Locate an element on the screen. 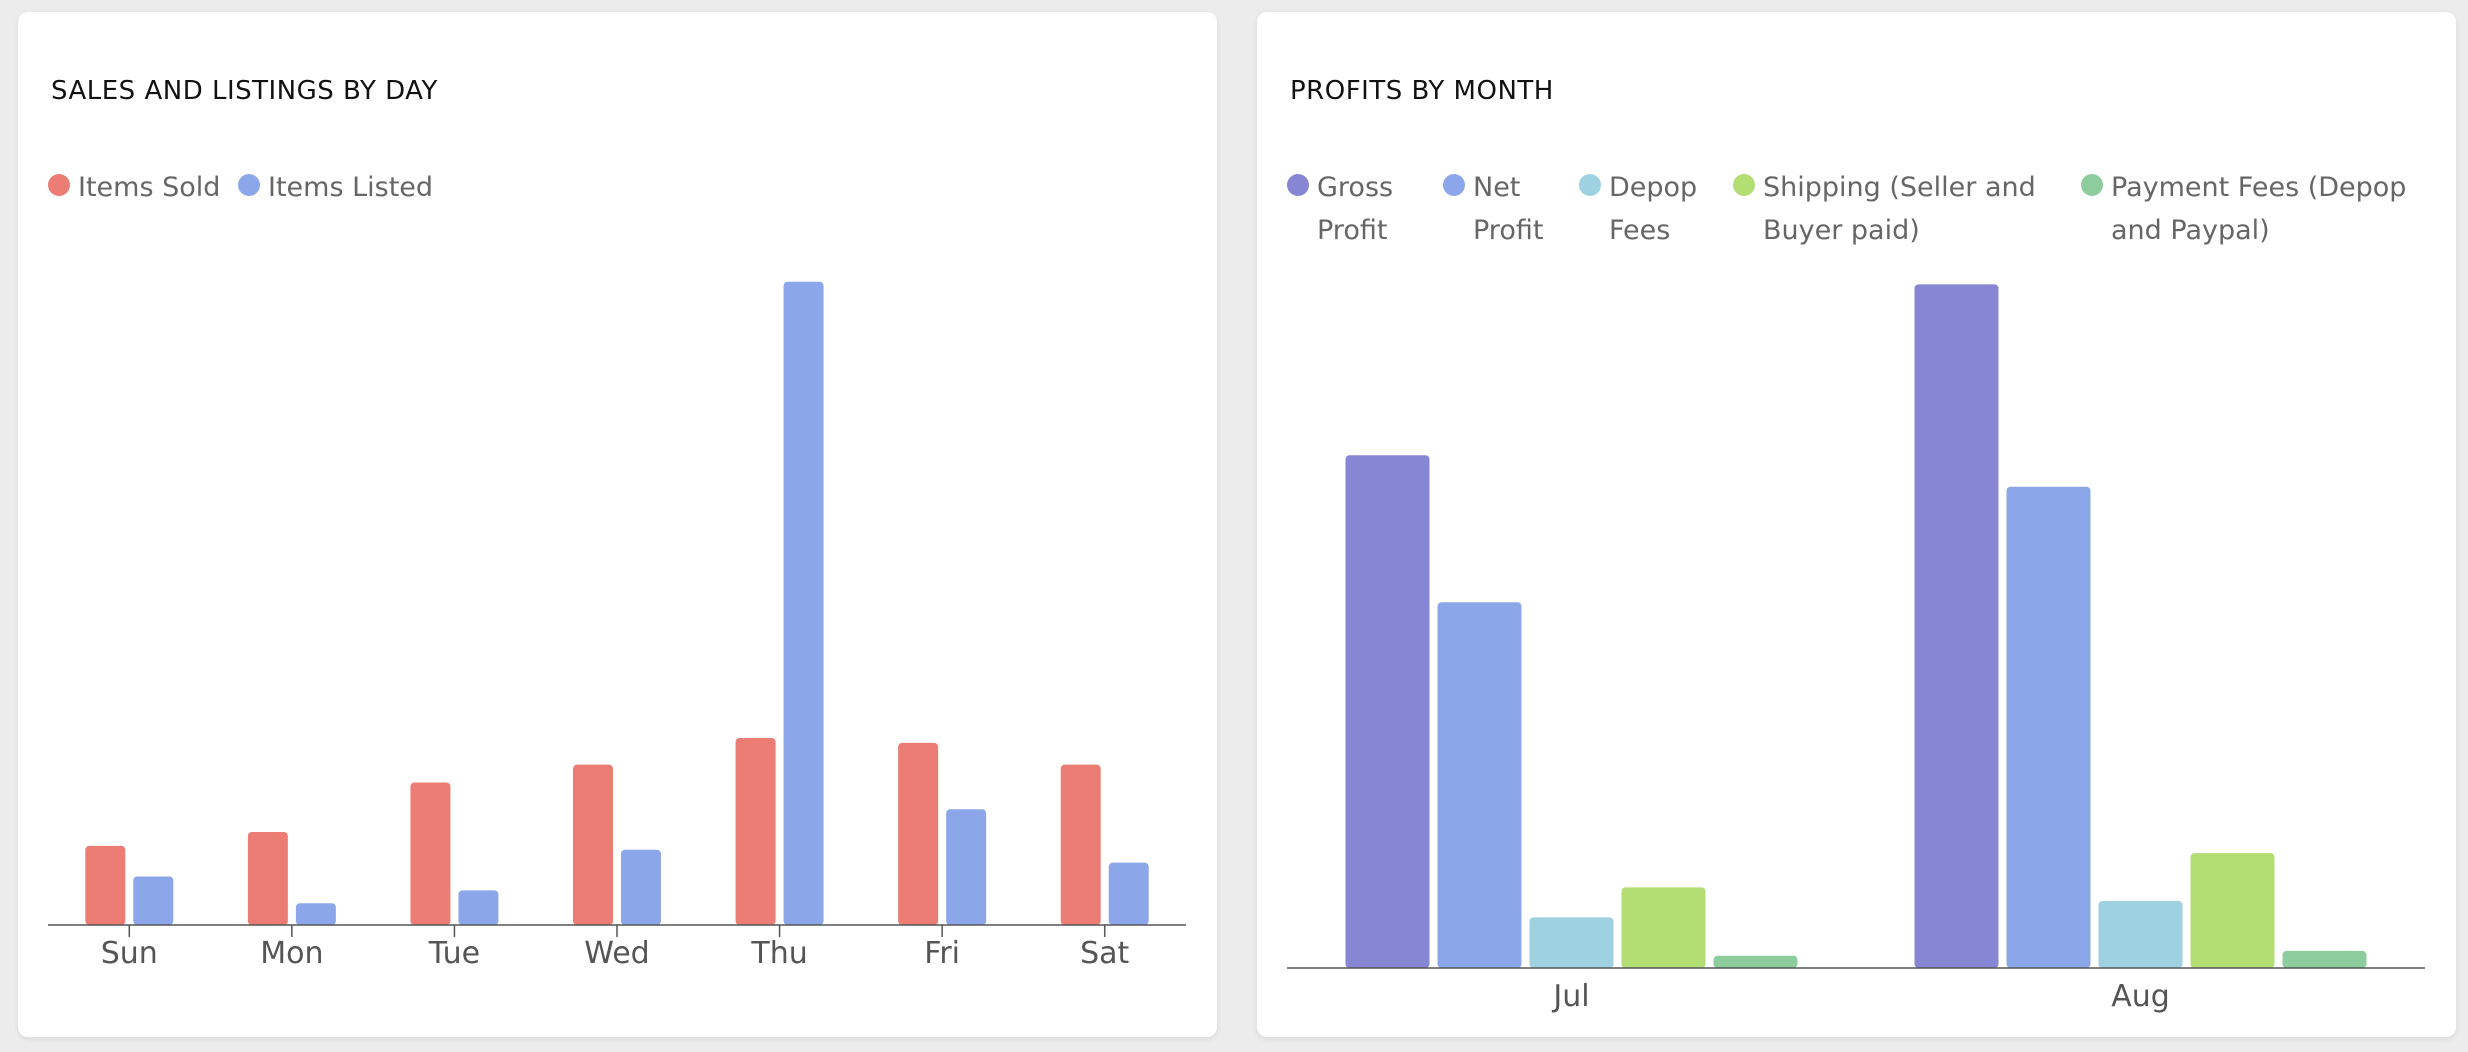 The height and width of the screenshot is (1052, 2468). bar-shipping-seller-and-buyer-paid-jul is located at coordinates (1663, 927).